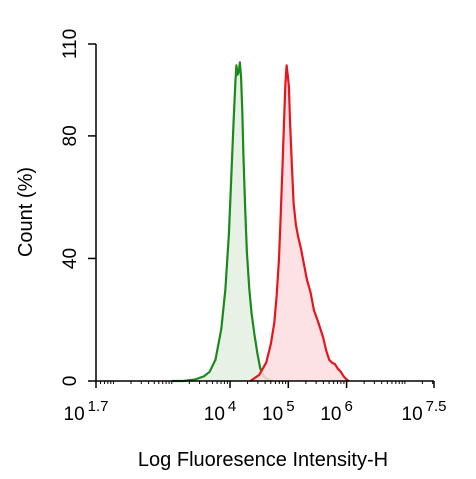 The image size is (476, 479). I want to click on series-0-area, so click(221, 222).